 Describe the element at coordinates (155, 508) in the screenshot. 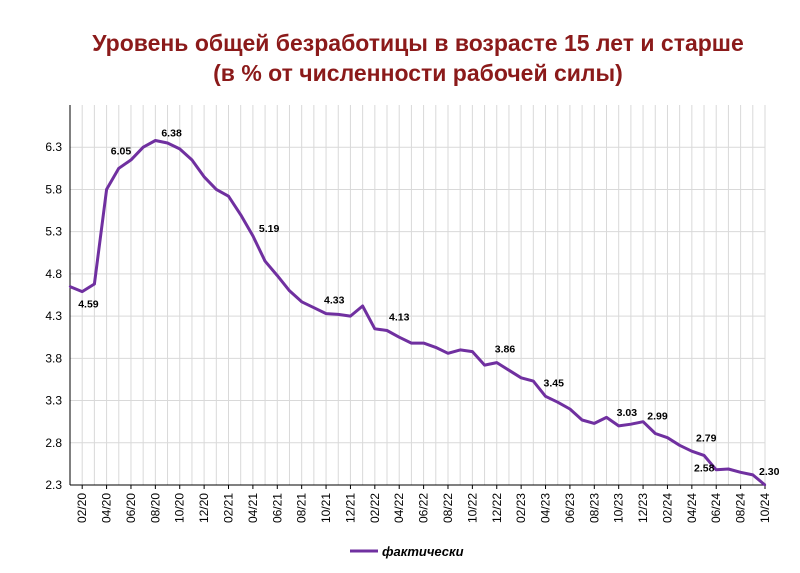

I see `x-tick-label: 08/20` at that location.